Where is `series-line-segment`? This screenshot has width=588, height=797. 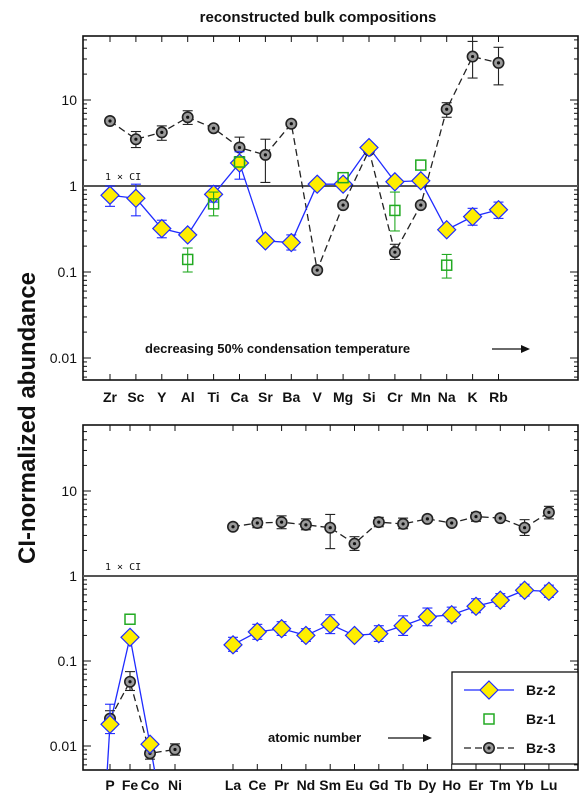
series-line-segment is located at coordinates (142, 717).